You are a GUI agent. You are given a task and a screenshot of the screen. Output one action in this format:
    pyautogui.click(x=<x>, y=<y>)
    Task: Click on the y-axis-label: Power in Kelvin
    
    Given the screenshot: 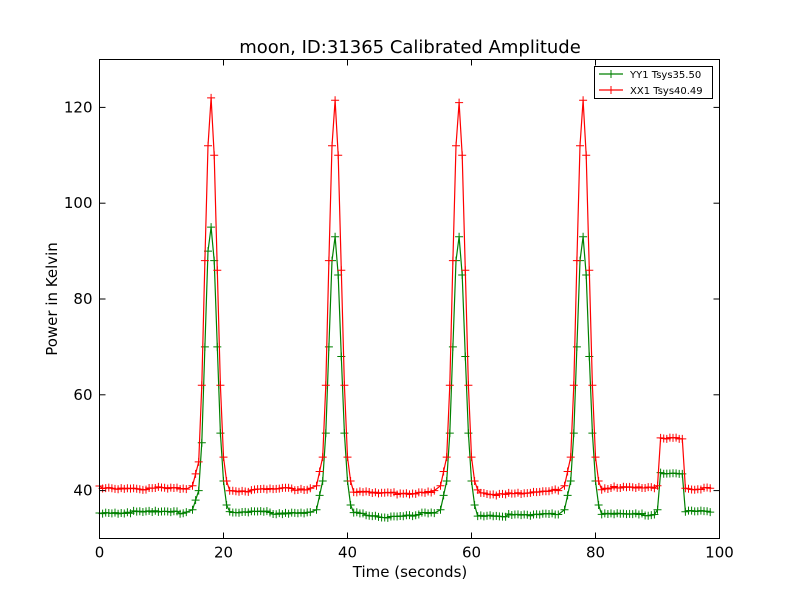 What is the action you would take?
    pyautogui.click(x=52, y=299)
    